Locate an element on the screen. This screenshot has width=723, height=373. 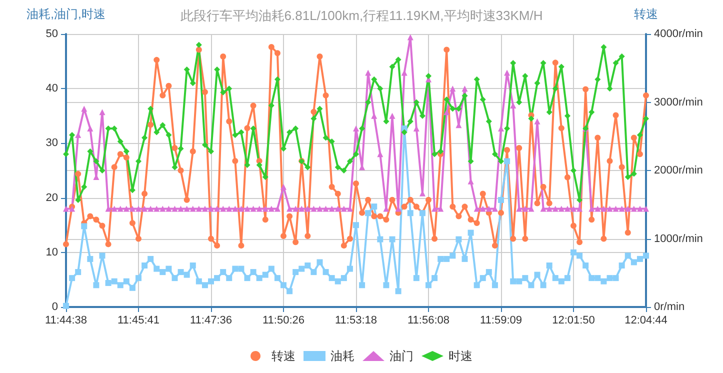
legend-label: 油耗 is located at coordinates (342, 356).